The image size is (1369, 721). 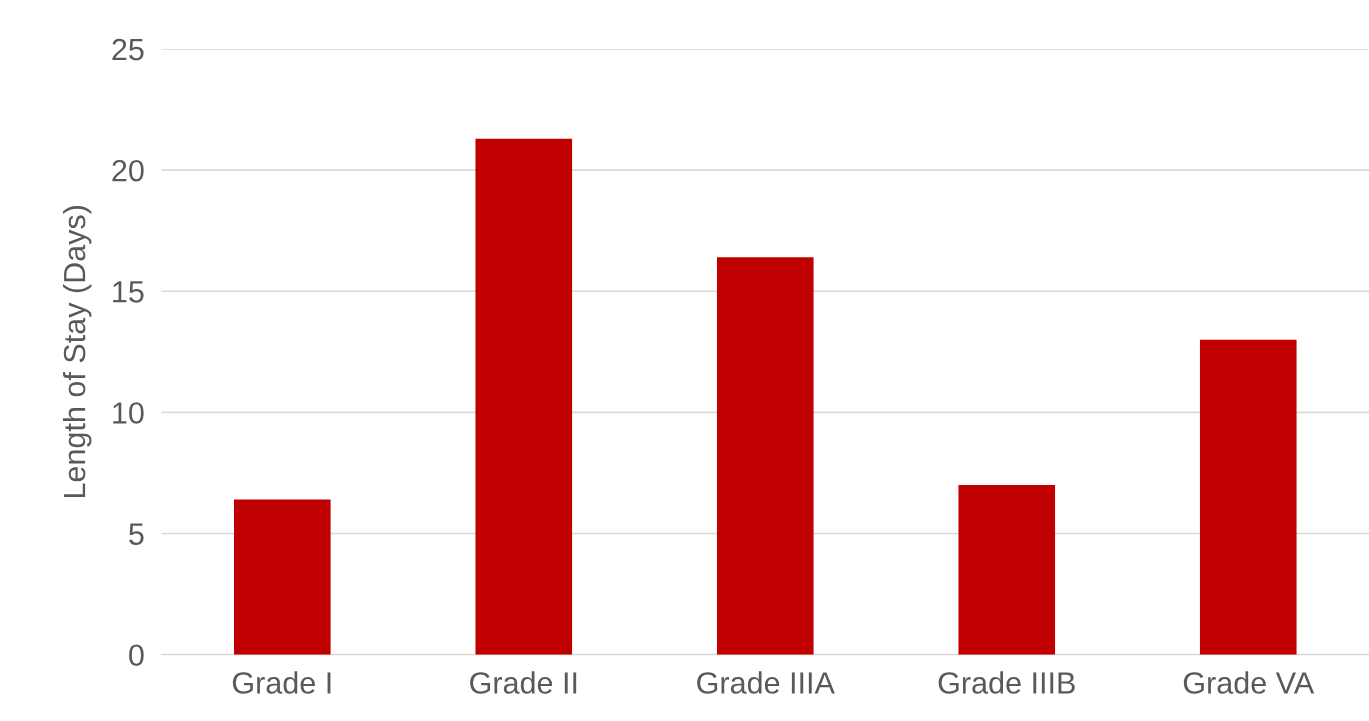 I want to click on x-tick-label: Grade IIIB, so click(x=1006, y=682).